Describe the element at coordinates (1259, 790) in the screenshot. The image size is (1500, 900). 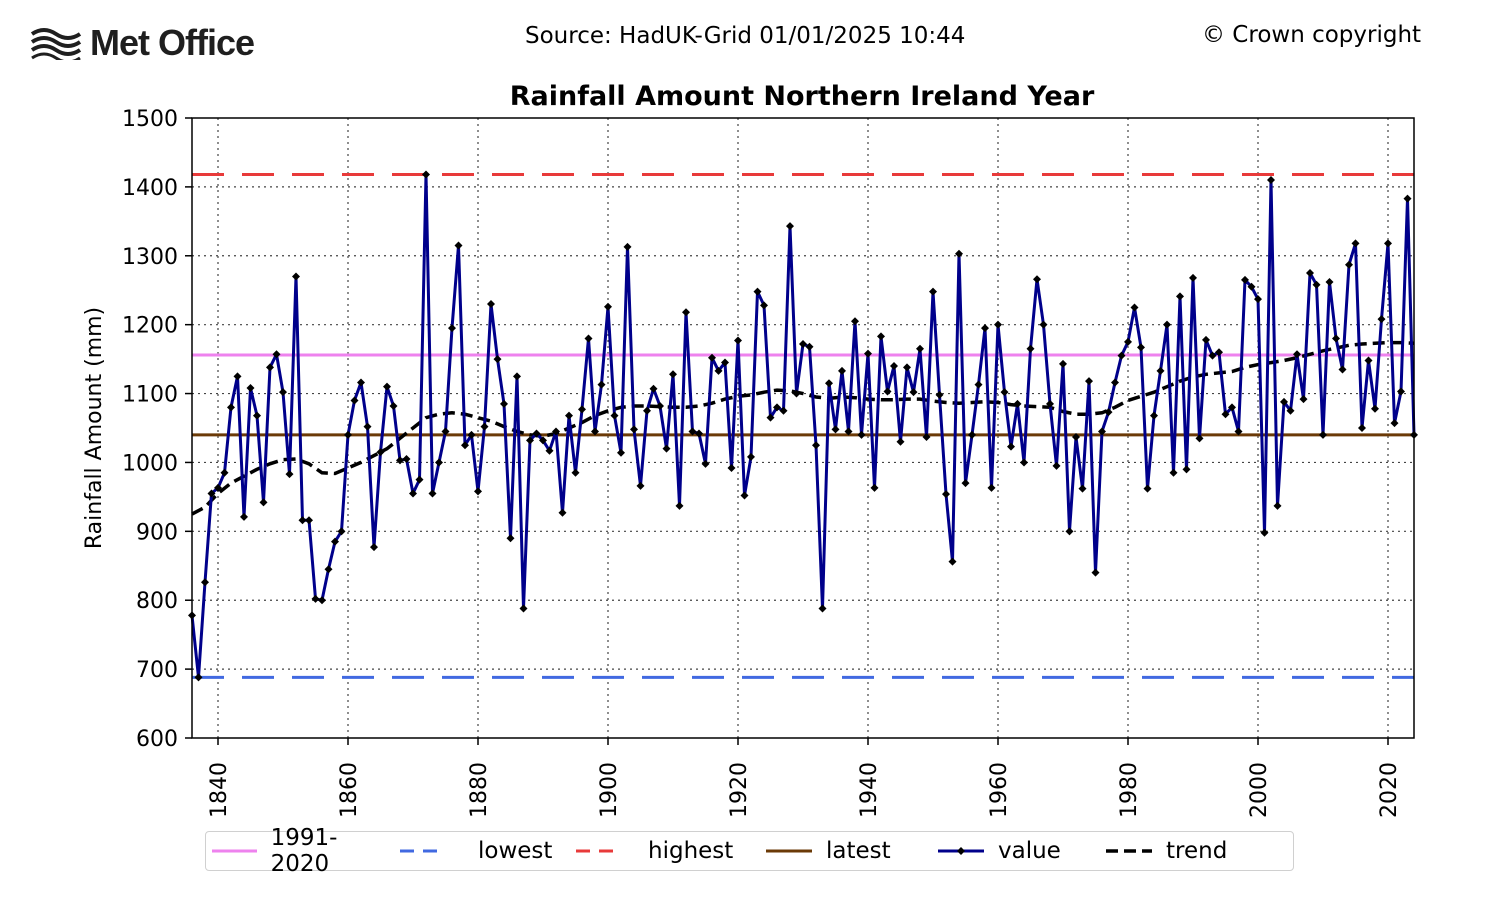
I see `x-tick-label: 2000` at that location.